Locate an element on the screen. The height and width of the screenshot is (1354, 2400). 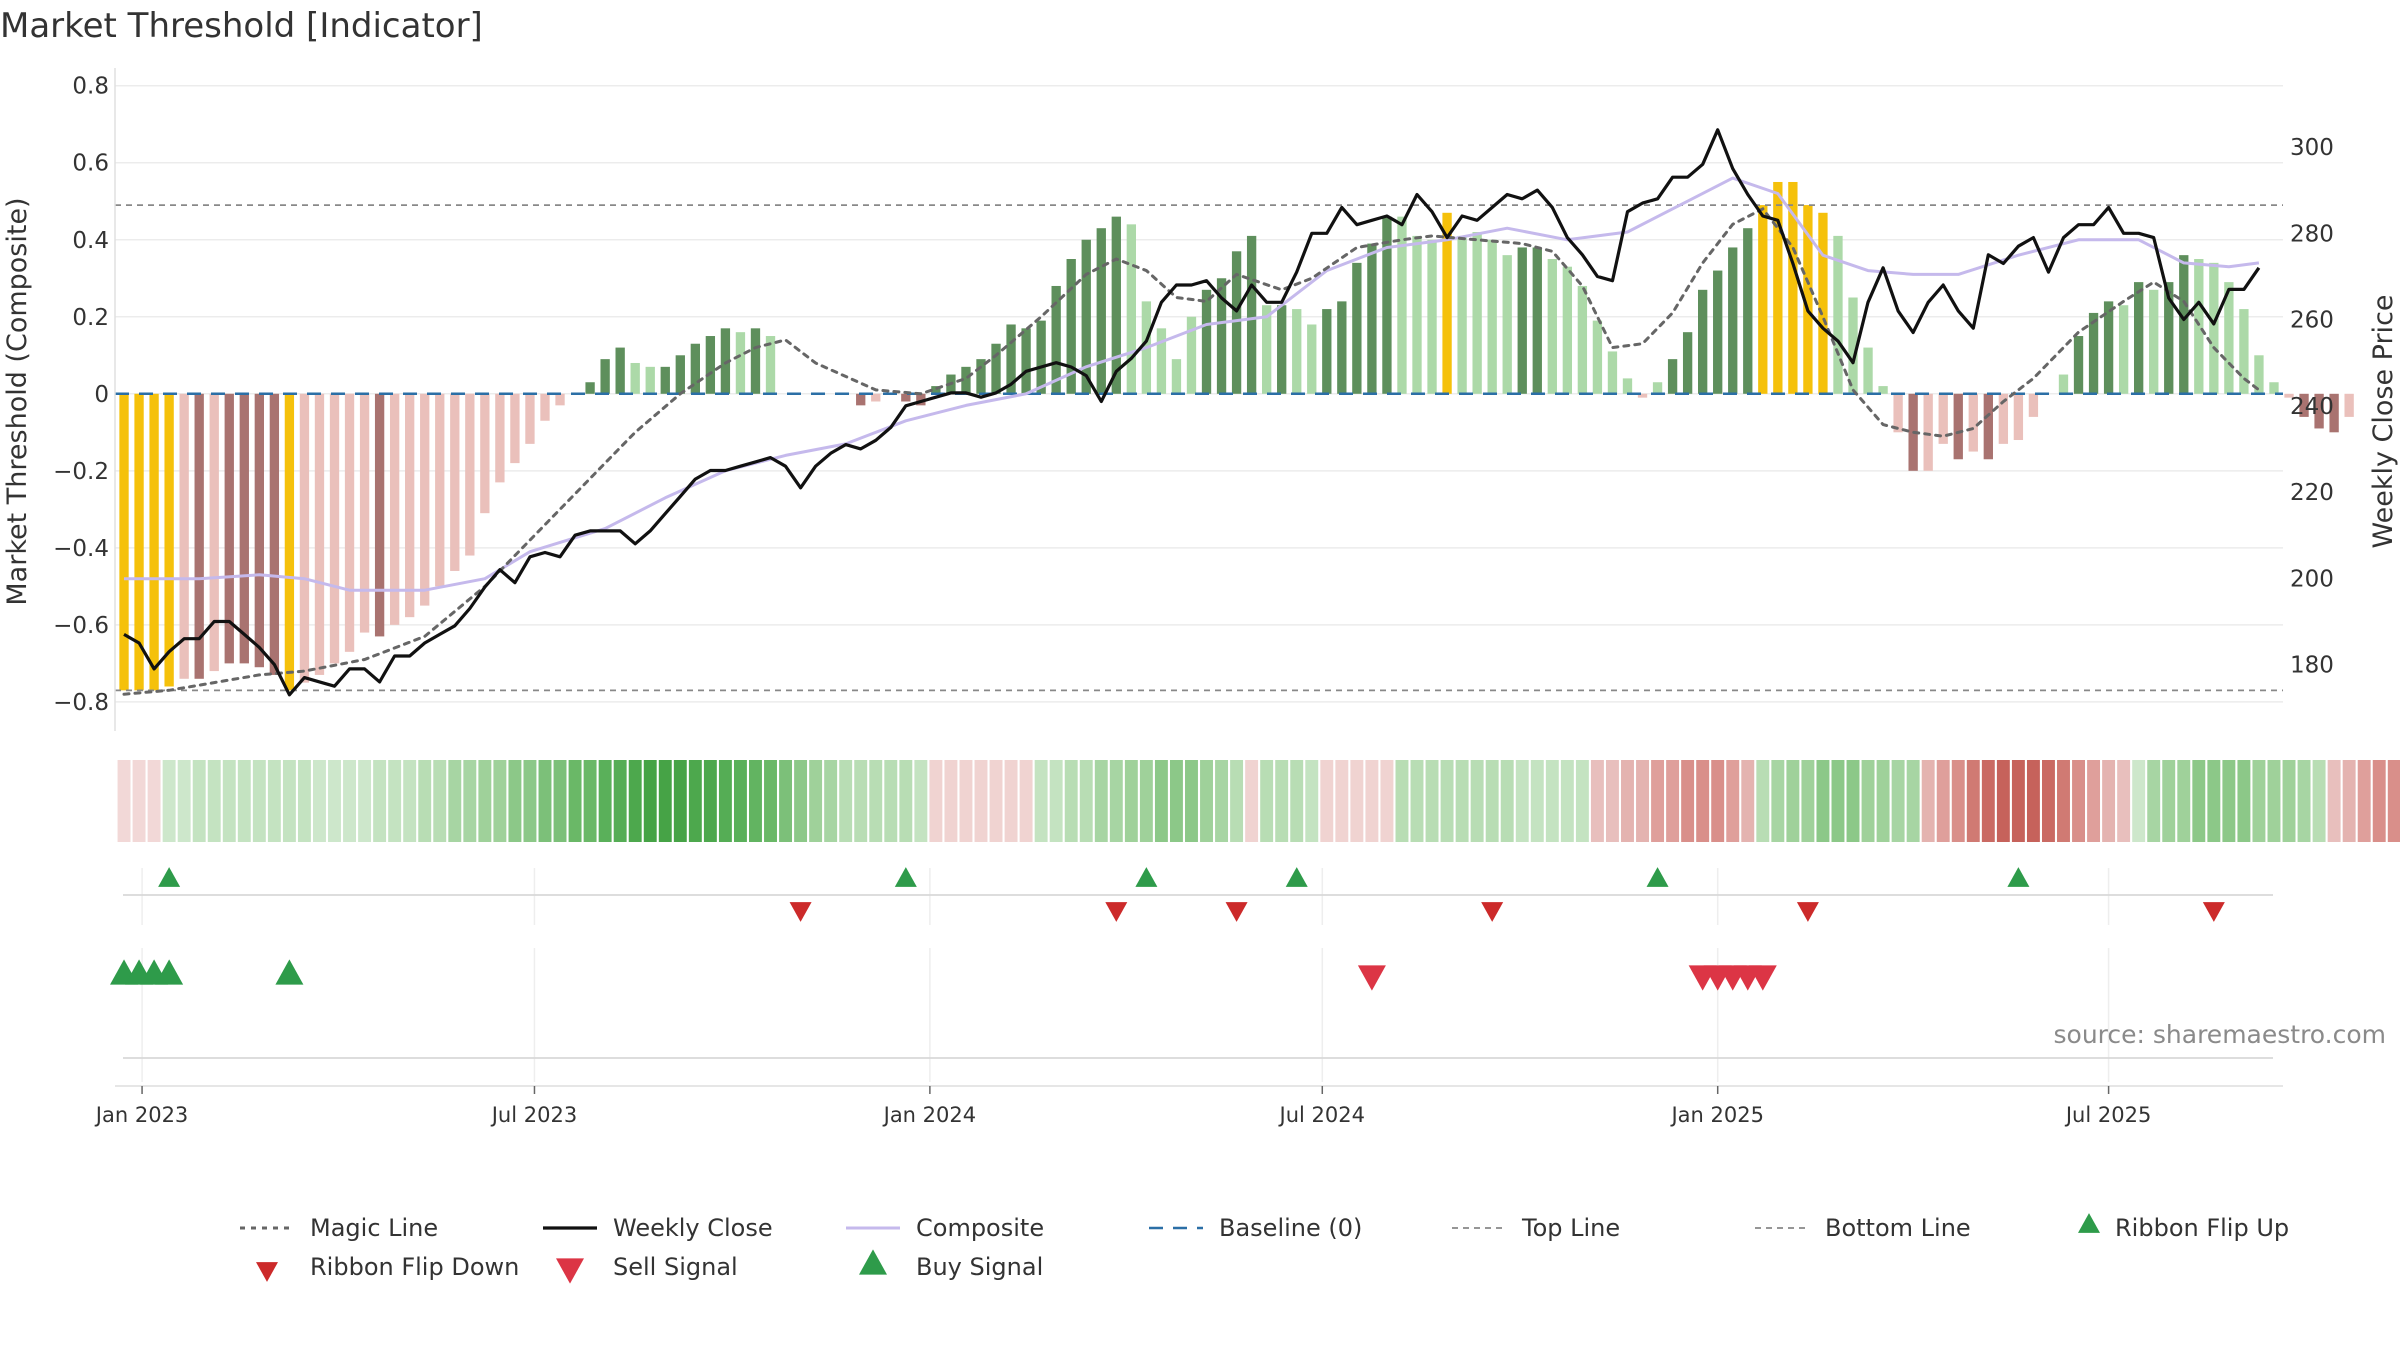
legend-item-buy: Buy Signal is located at coordinates (951, 1265).